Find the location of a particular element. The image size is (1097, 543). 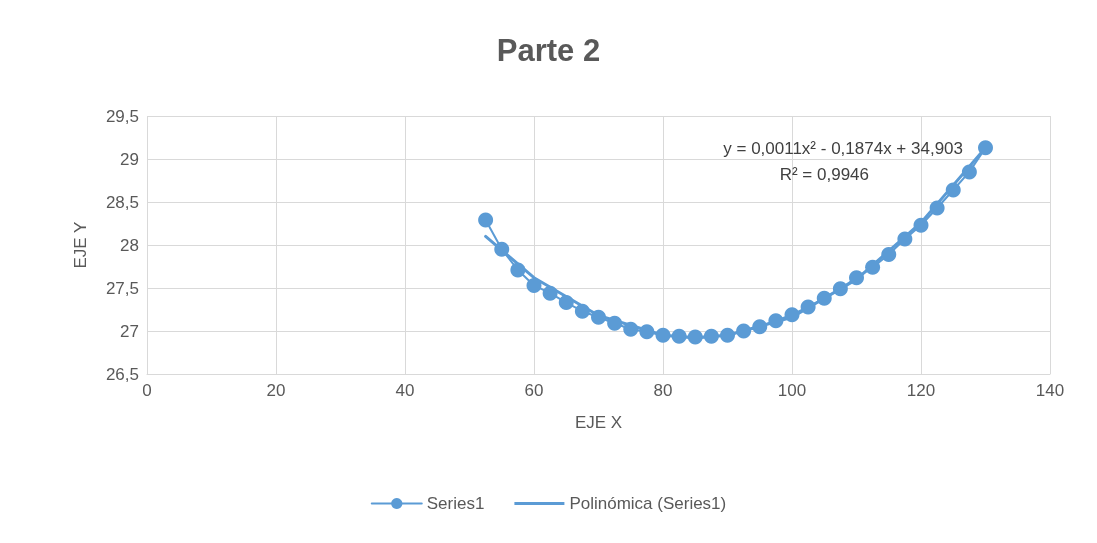

y-tick-label: 27,5 is located at coordinates (122, 288).